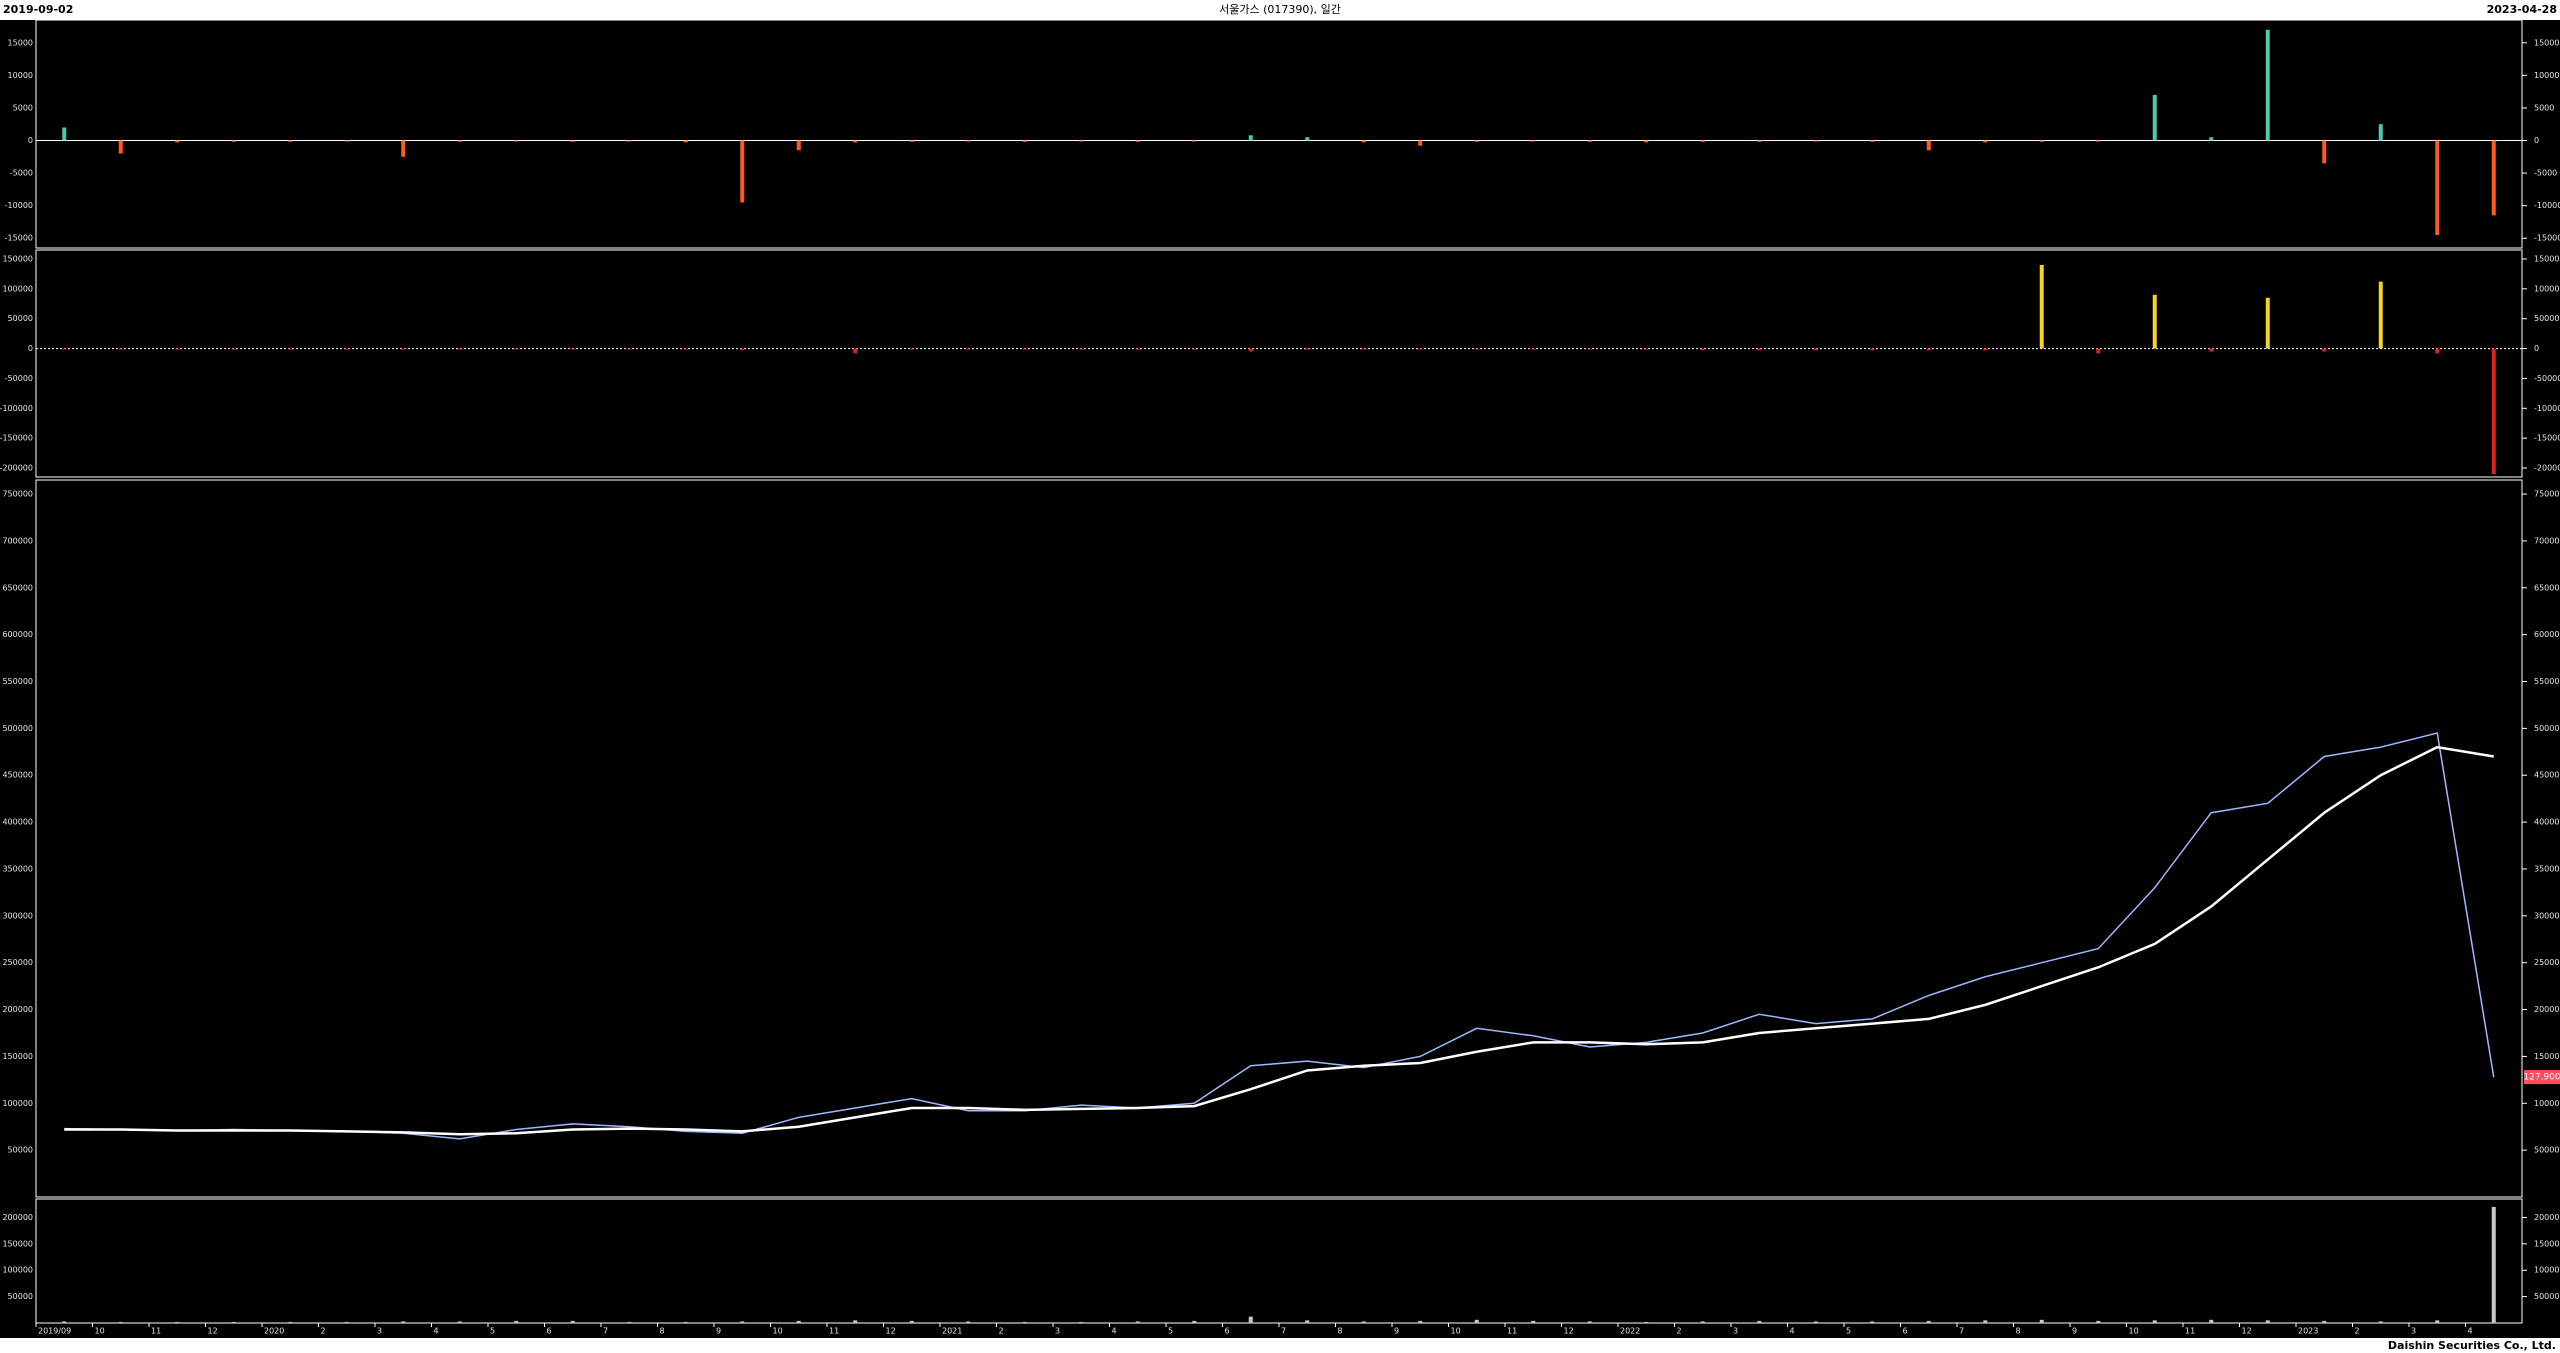 This screenshot has width=2560, height=1353. I want to click on y-tick-label: 10000, so click(20, 75).